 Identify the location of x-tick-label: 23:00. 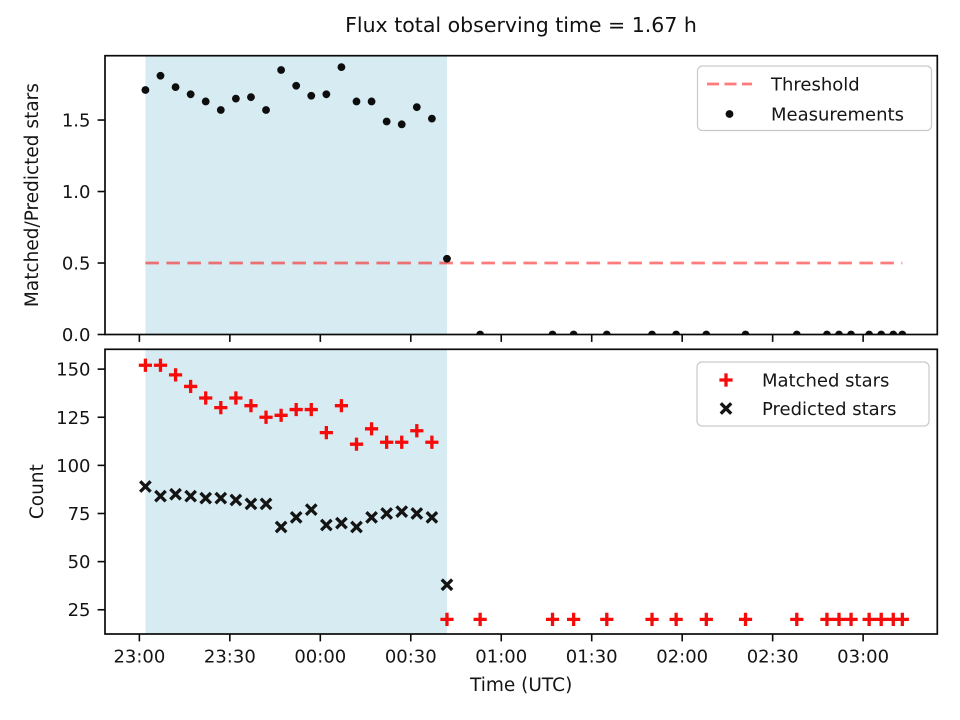
(139, 657).